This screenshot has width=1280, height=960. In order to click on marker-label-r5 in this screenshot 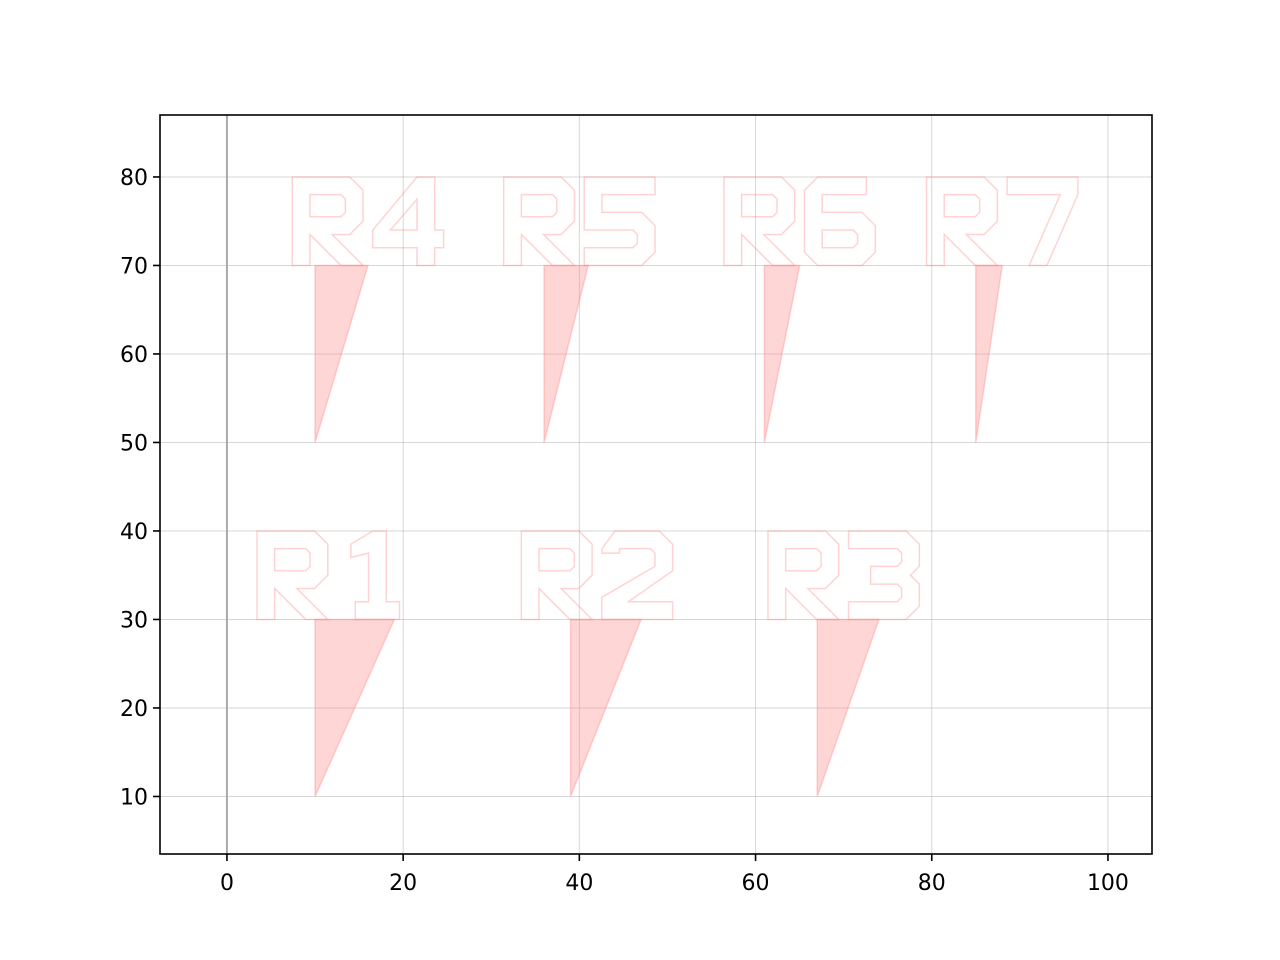, I will do `click(579, 221)`.